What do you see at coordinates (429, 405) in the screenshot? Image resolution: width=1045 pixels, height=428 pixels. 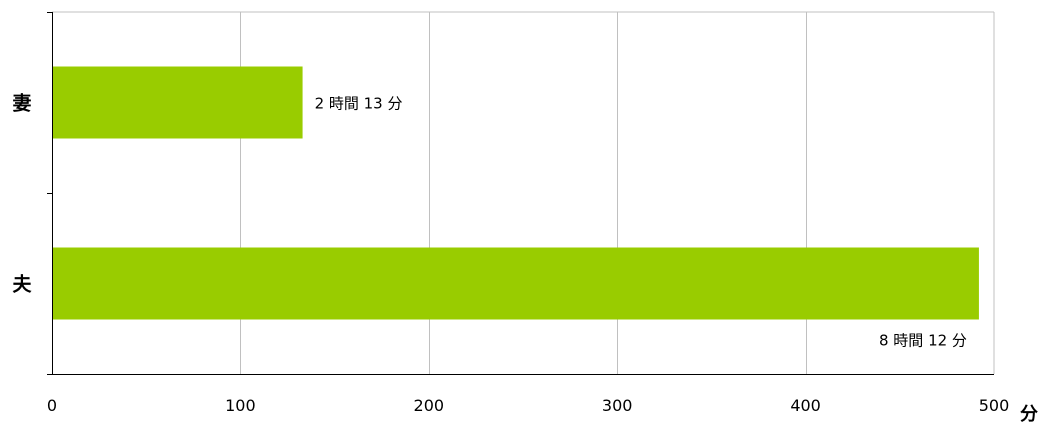 I see `x-tick-label-200: 200` at bounding box center [429, 405].